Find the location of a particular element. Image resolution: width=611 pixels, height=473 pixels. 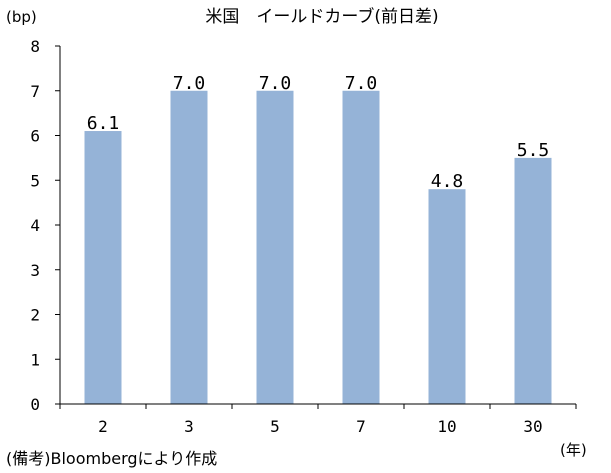

y-axis-ticks: 0 1 2 3 4 5 6 7 8 is located at coordinates (45, 225).